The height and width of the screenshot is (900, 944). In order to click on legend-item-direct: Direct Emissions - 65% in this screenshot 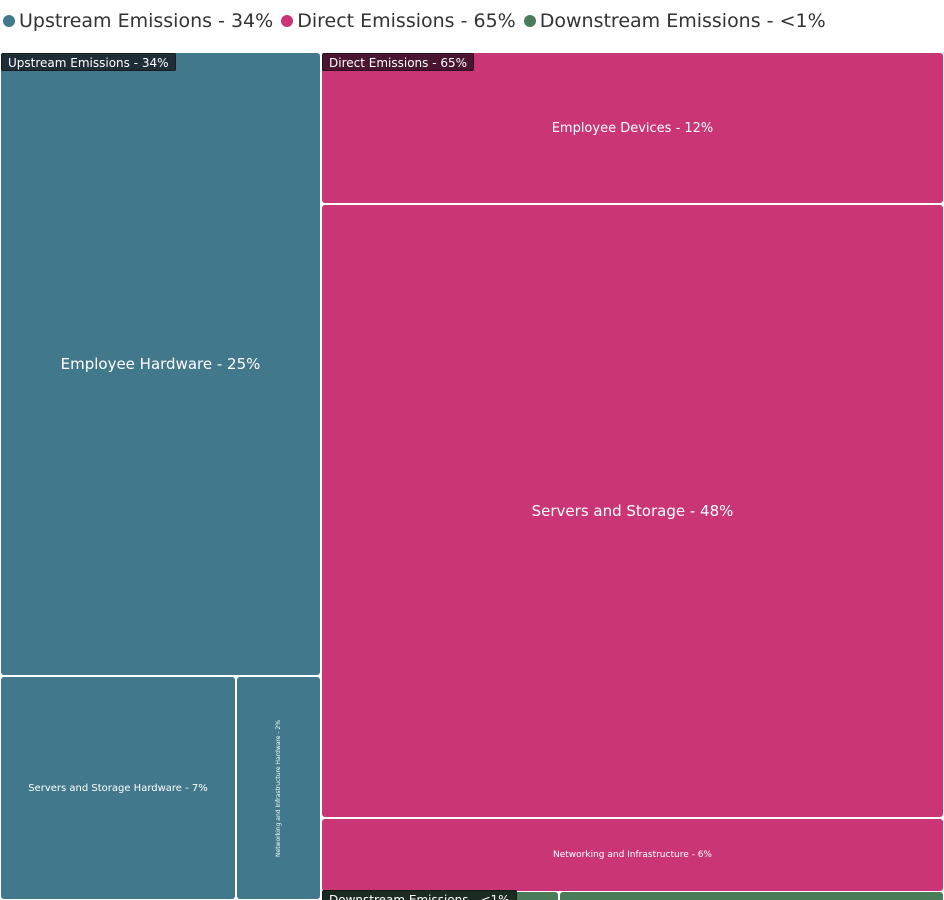, I will do `click(398, 21)`.